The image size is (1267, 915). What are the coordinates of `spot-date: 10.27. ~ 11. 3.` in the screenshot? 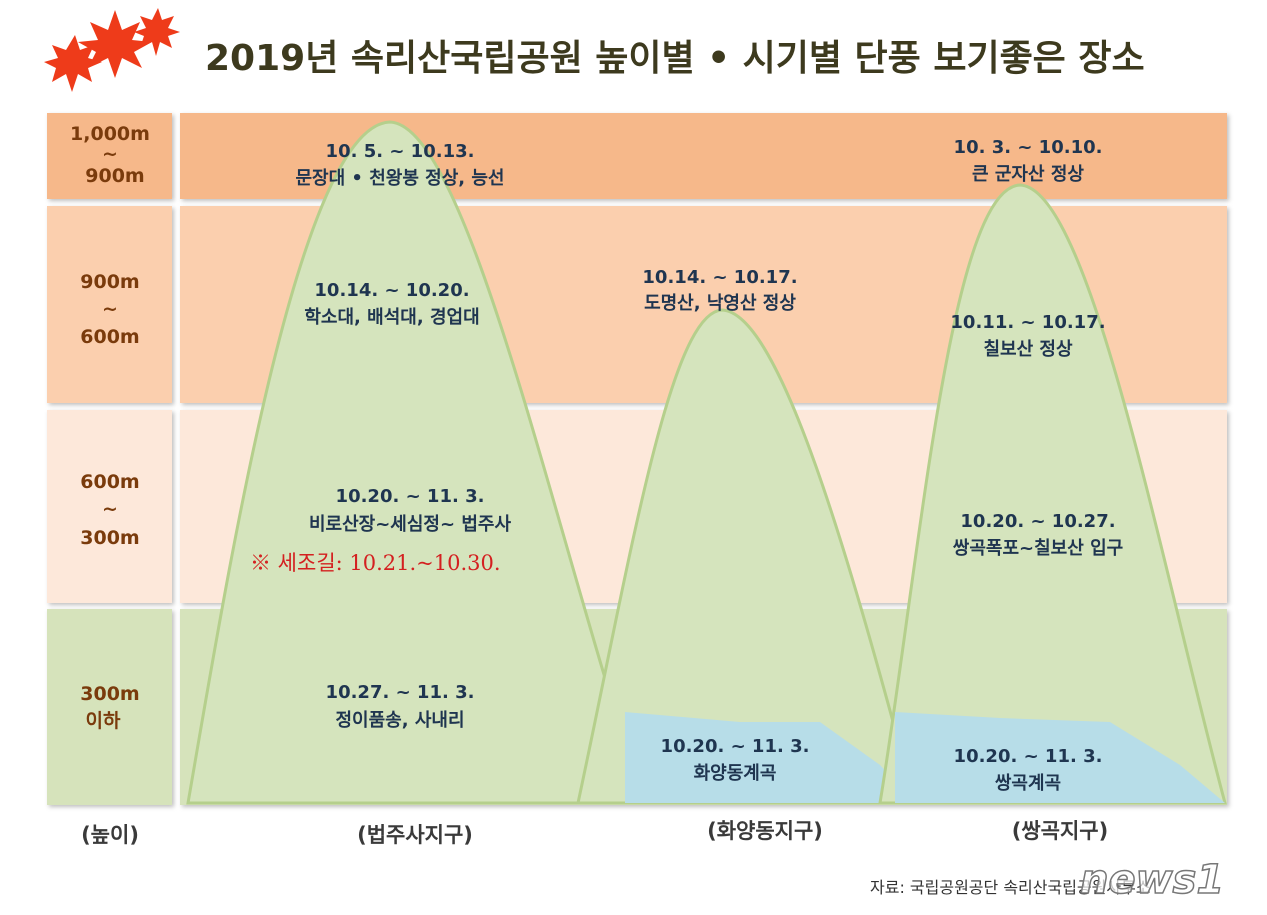 It's located at (400, 692).